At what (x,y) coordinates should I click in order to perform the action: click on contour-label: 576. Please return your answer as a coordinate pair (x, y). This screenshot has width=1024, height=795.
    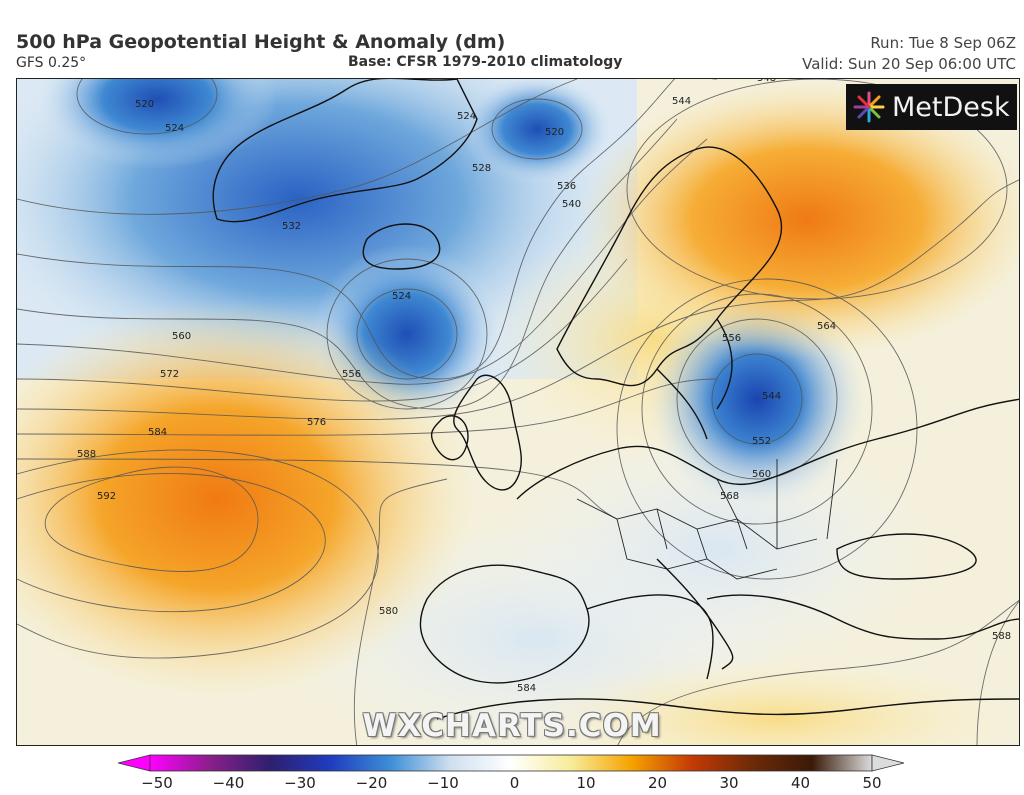
    Looking at the image, I should click on (316, 422).